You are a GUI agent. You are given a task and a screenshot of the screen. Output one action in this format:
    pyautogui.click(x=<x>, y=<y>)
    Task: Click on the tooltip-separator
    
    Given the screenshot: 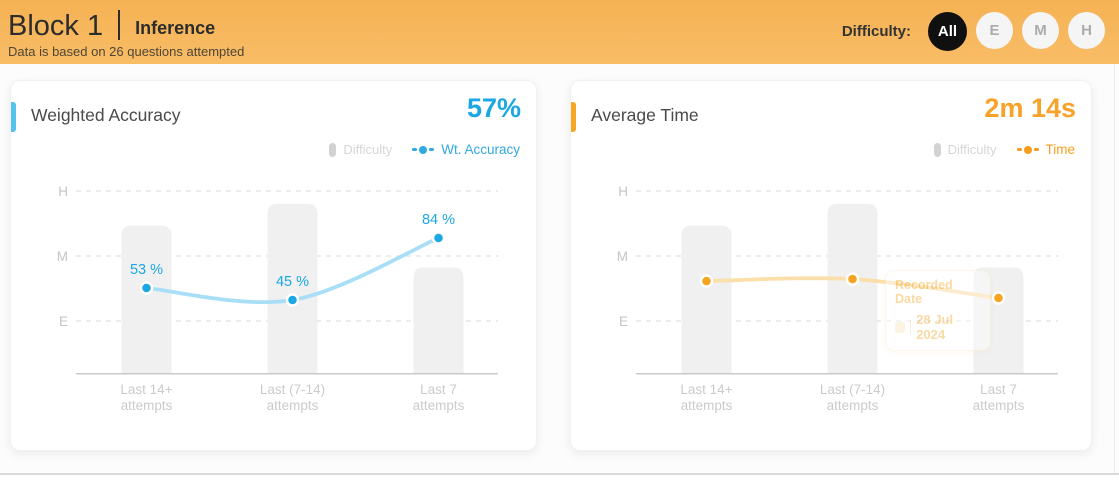 What is the action you would take?
    pyautogui.click(x=911, y=327)
    